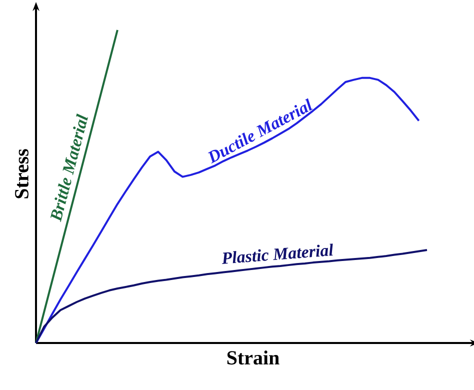 This screenshot has width=474, height=390. Describe the element at coordinates (253, 357) in the screenshot. I see `x-axis-title: Strain` at that location.